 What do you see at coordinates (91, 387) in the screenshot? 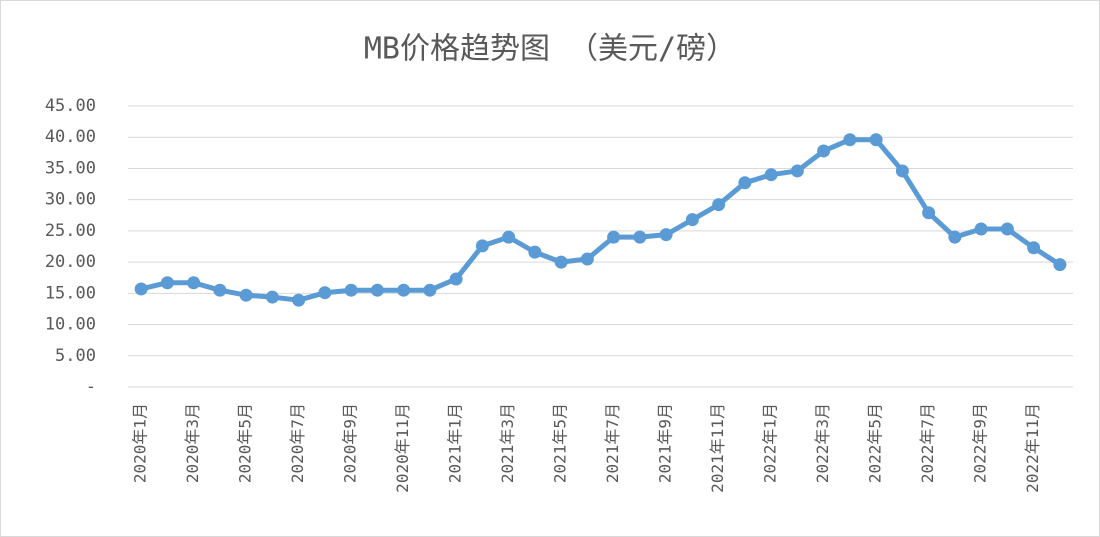
I see `y-tick-label: -` at bounding box center [91, 387].